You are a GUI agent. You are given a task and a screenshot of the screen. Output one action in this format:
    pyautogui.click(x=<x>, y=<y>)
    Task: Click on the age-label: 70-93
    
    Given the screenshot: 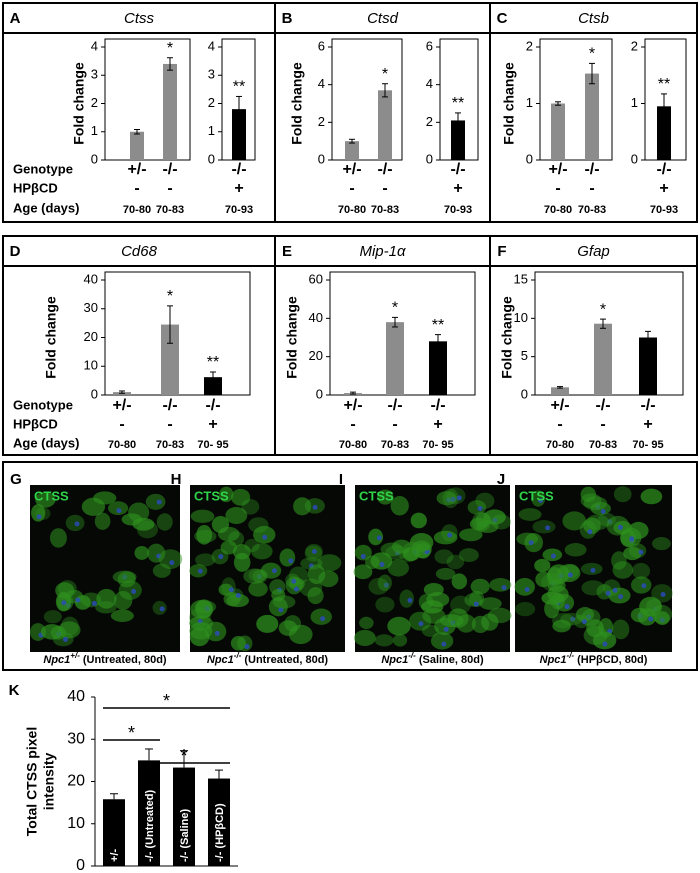 What is the action you would take?
    pyautogui.click(x=458, y=210)
    